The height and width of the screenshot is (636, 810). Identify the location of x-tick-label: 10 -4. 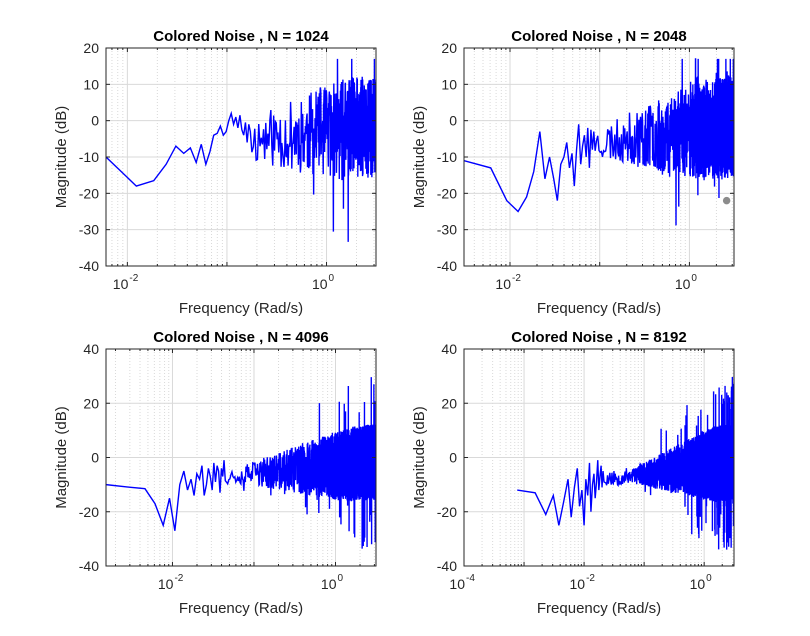
(462, 582).